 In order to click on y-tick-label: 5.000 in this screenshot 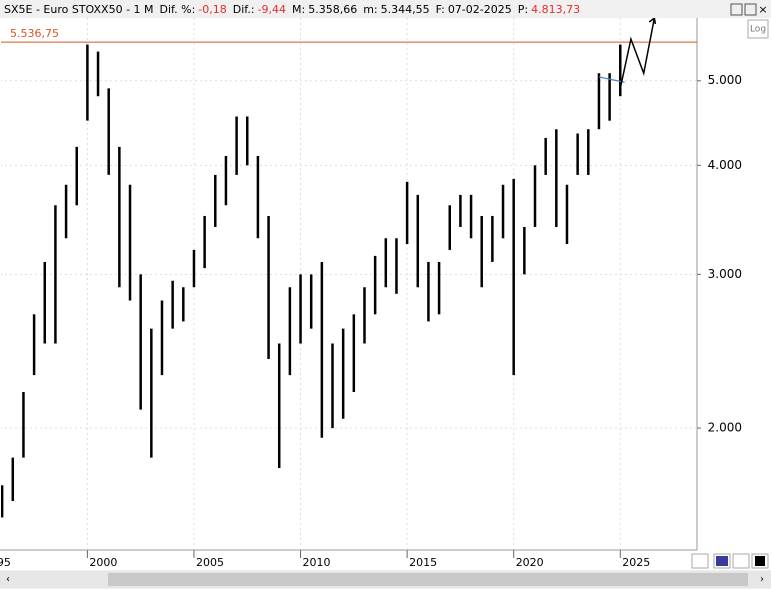, I will do `click(725, 80)`.